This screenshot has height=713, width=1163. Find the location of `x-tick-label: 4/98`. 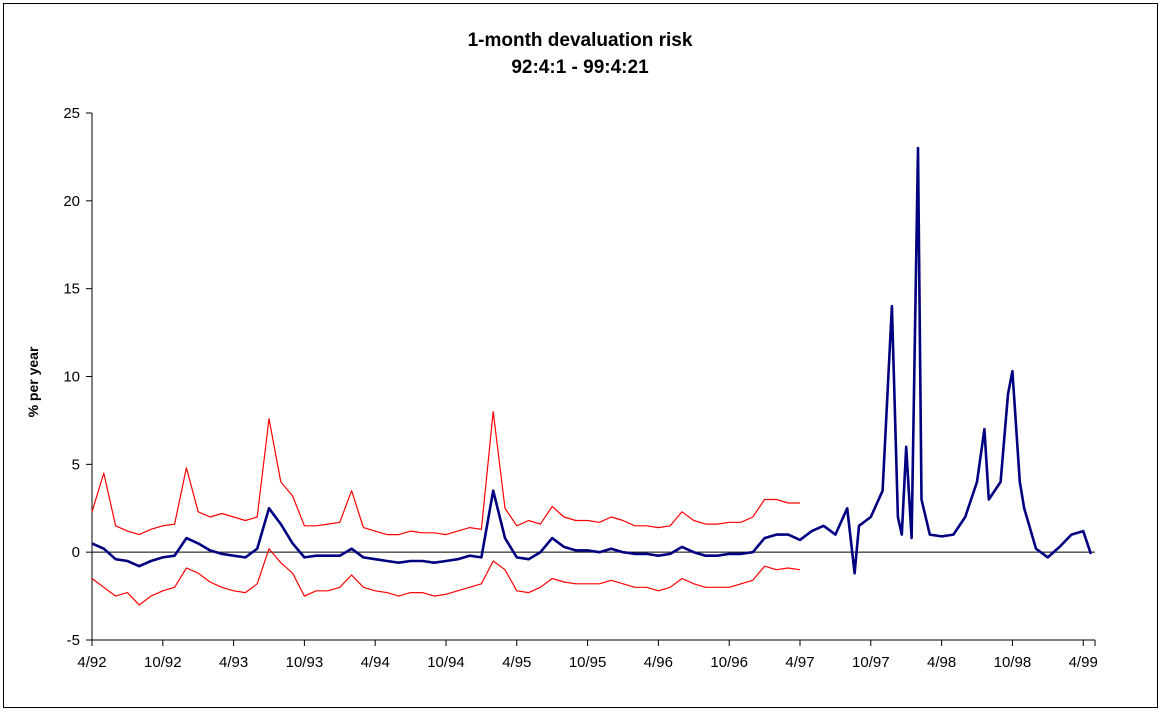

x-tick-label: 4/98 is located at coordinates (941, 662).